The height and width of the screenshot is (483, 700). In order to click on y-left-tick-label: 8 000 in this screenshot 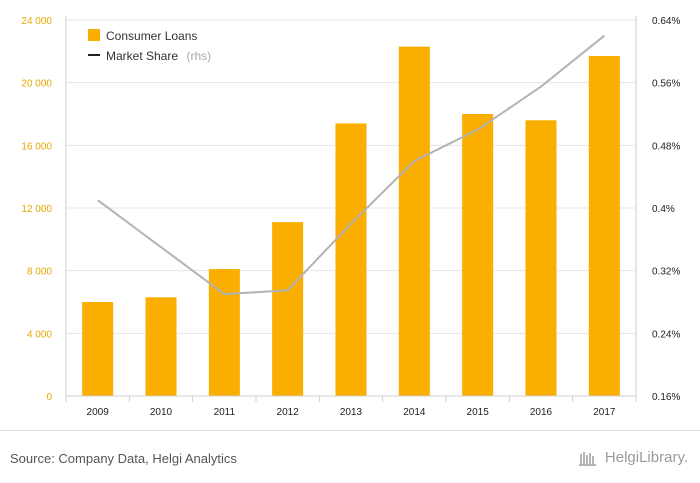, I will do `click(39, 272)`.